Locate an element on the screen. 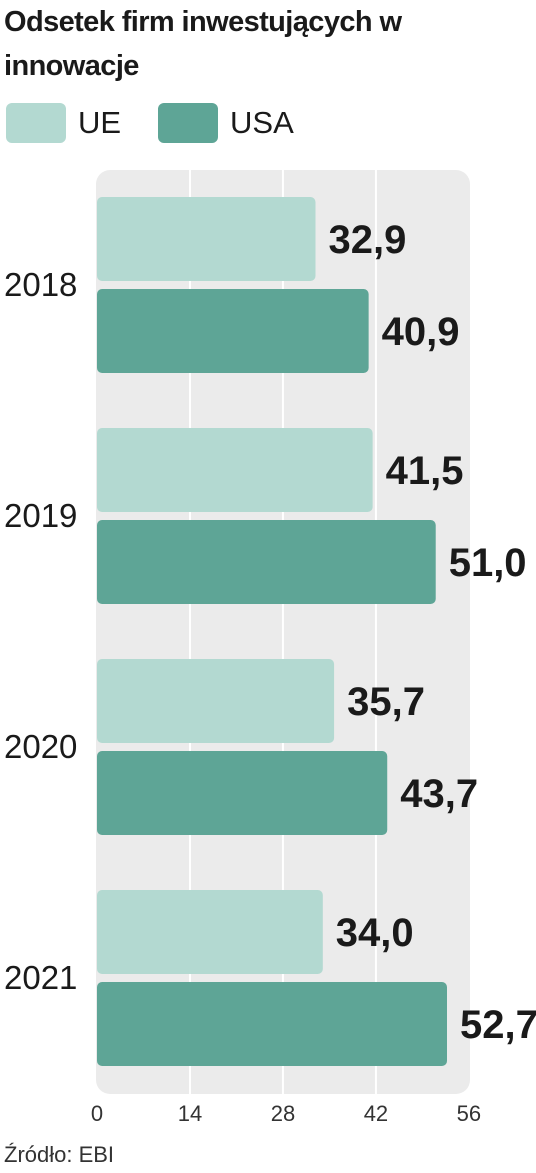 This screenshot has height=1173, width=536. legend-label-ue: UE is located at coordinates (100, 122).